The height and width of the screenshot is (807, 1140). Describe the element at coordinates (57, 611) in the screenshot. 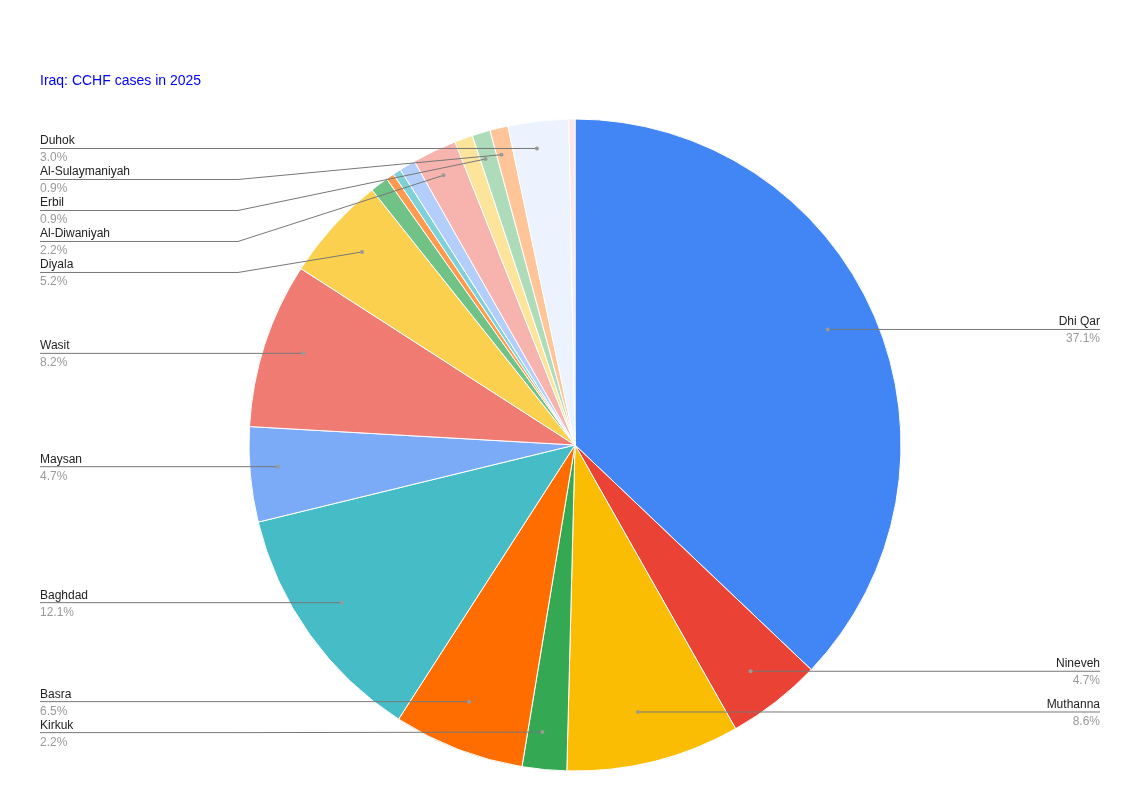

I see `data-label: 12.1%` at that location.